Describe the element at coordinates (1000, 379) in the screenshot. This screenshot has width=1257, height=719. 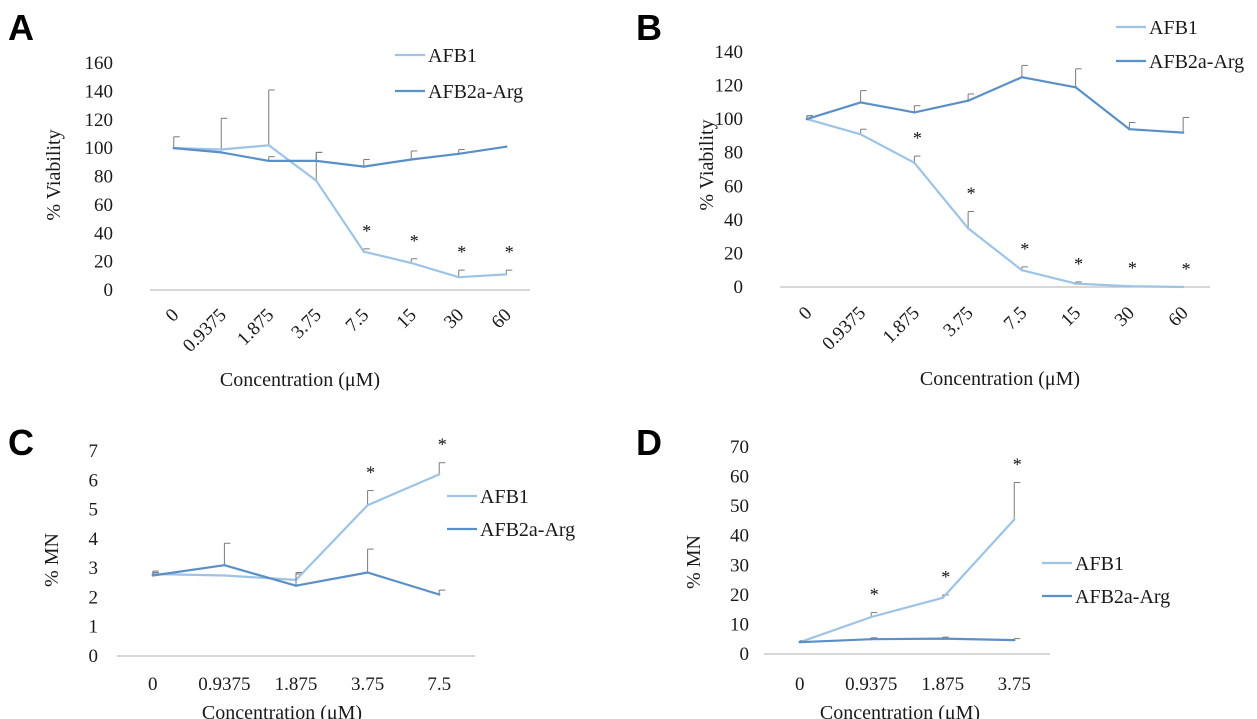
I see `panel-b-x-axis-label: Concentration (μM)` at that location.